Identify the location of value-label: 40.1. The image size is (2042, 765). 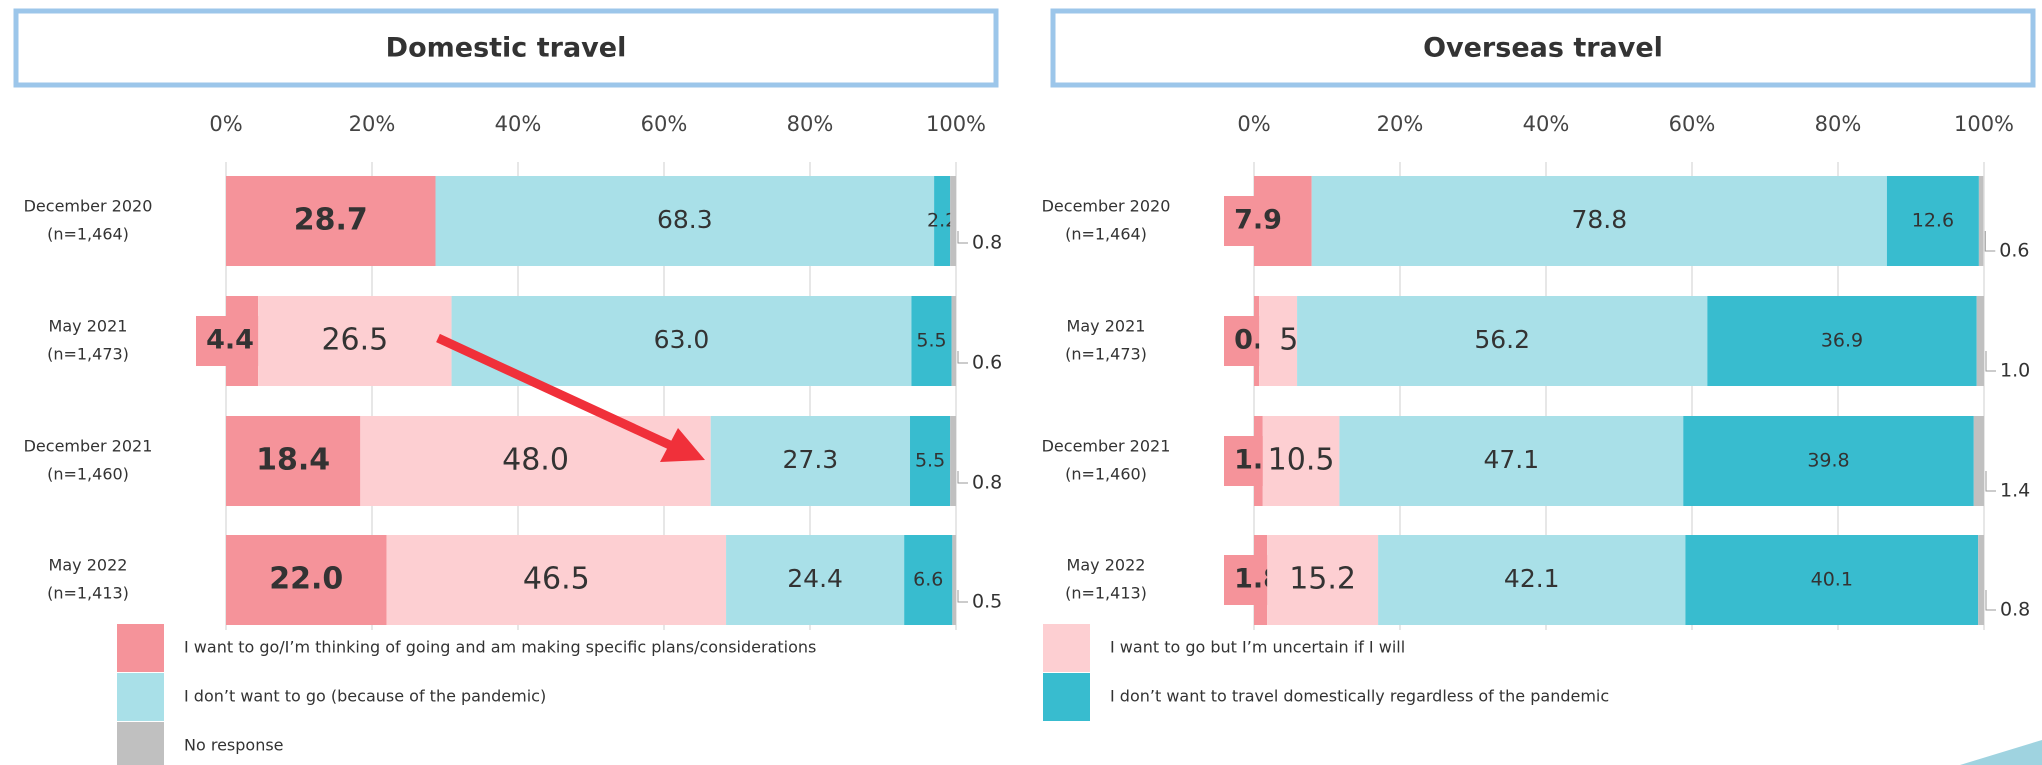
(1832, 580).